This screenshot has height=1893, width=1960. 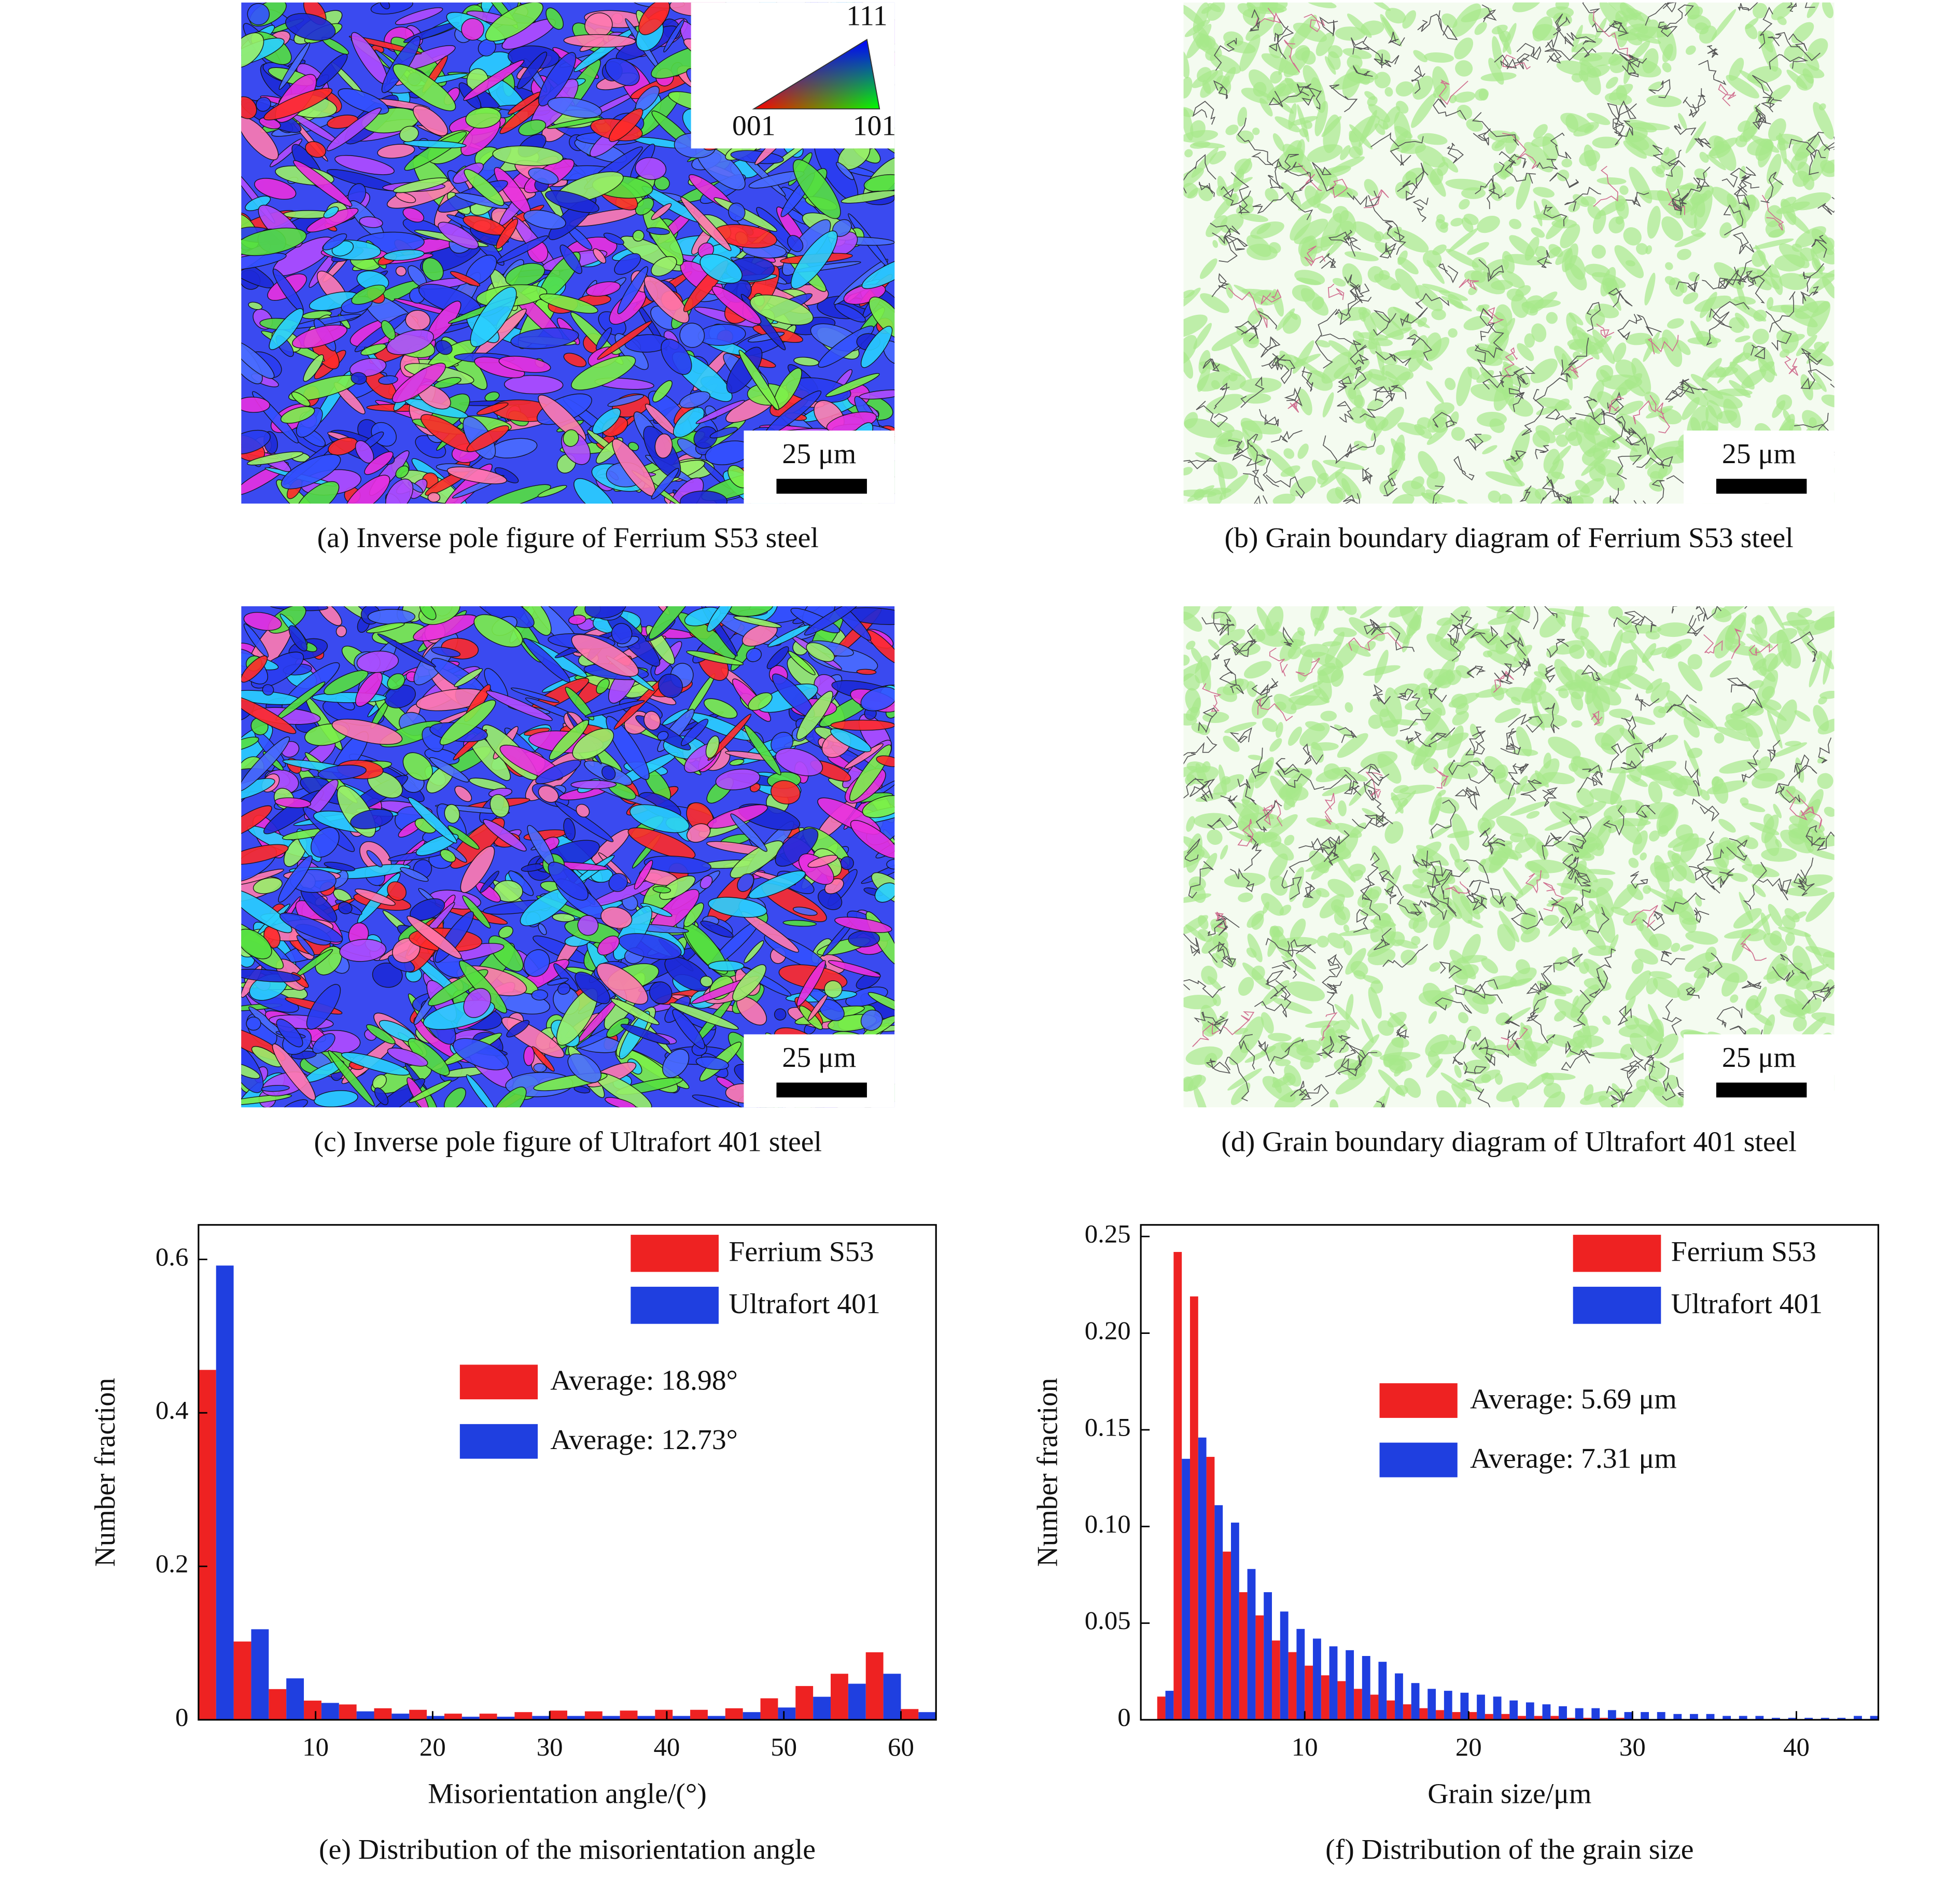 What do you see at coordinates (498, 1382) in the screenshot?
I see `annotation-swatch` at bounding box center [498, 1382].